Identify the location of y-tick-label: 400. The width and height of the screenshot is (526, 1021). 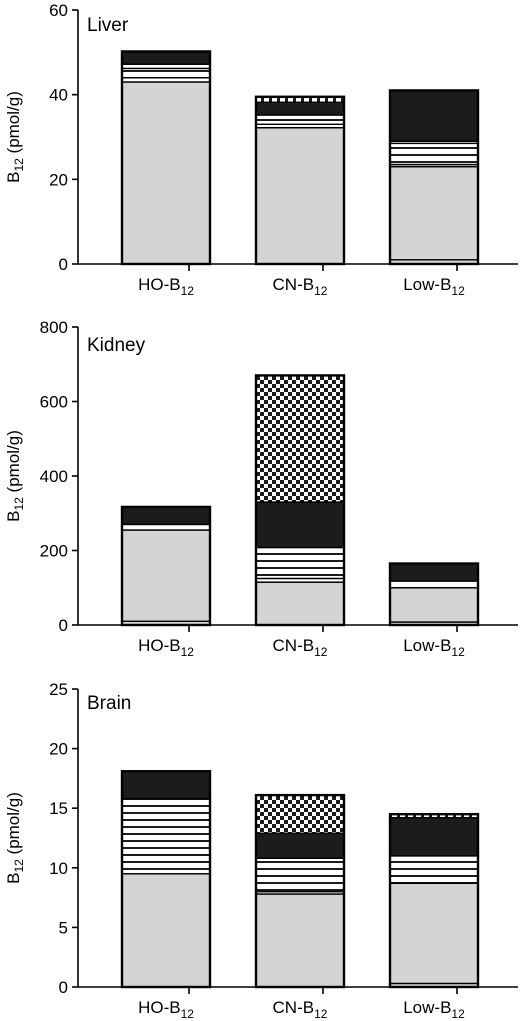
(54, 476).